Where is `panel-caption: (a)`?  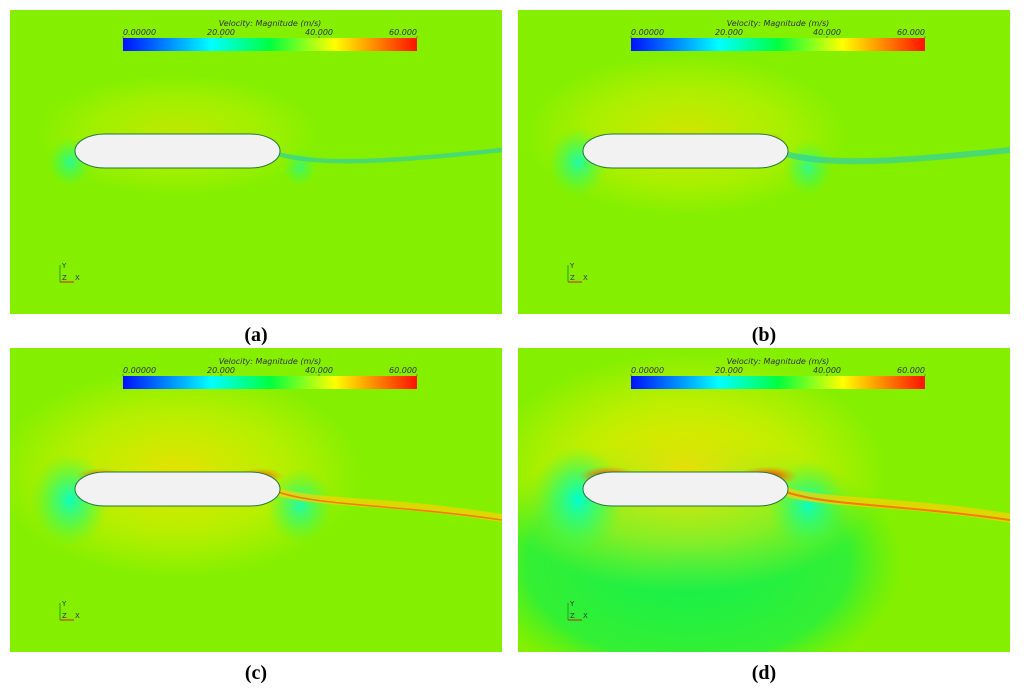
panel-caption: (a) is located at coordinates (255, 335).